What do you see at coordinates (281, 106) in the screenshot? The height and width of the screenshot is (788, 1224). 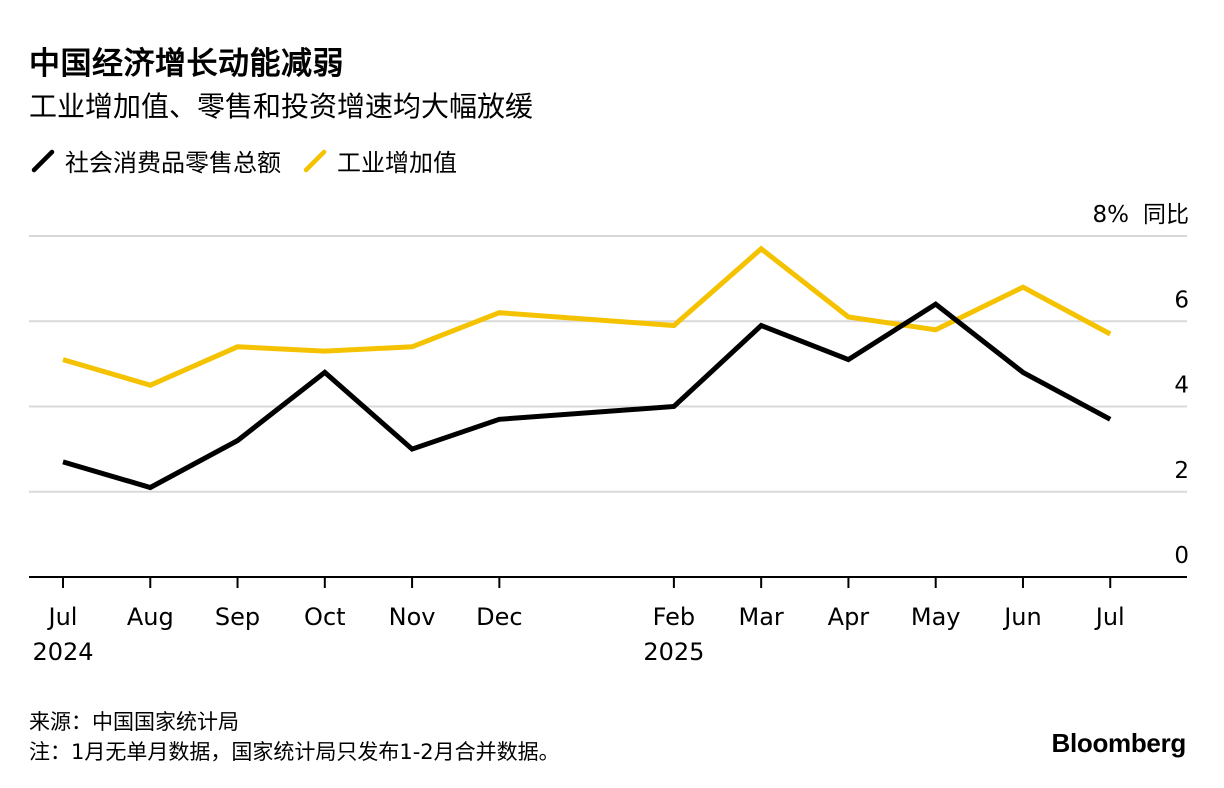 I see `chart-subtitle: 工业增加值、零售和投资增速均大幅放缓` at bounding box center [281, 106].